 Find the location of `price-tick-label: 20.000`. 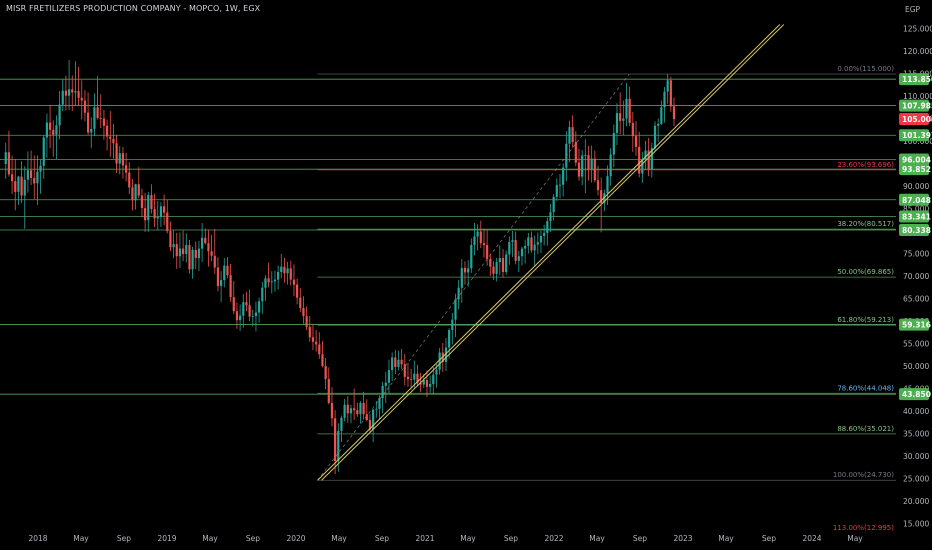

price-tick-label: 20.000 is located at coordinates (916, 501).